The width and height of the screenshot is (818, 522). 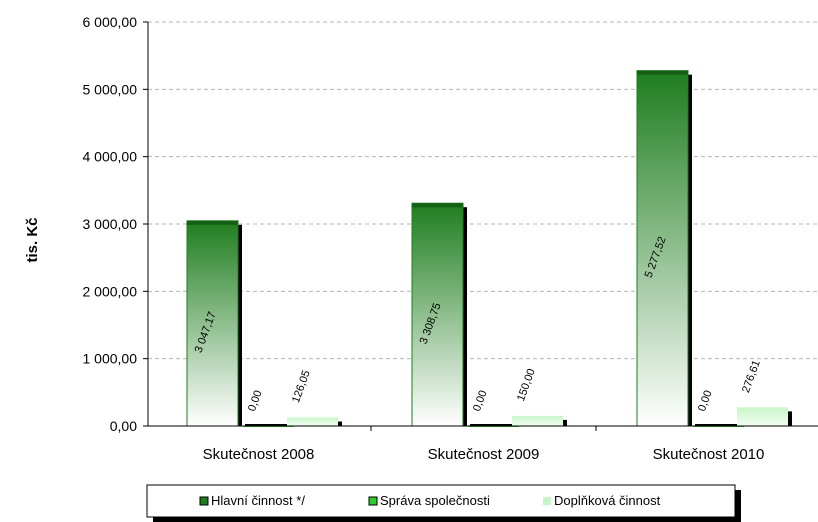 I want to click on y-tick-label: 1 000,00, so click(x=110, y=359).